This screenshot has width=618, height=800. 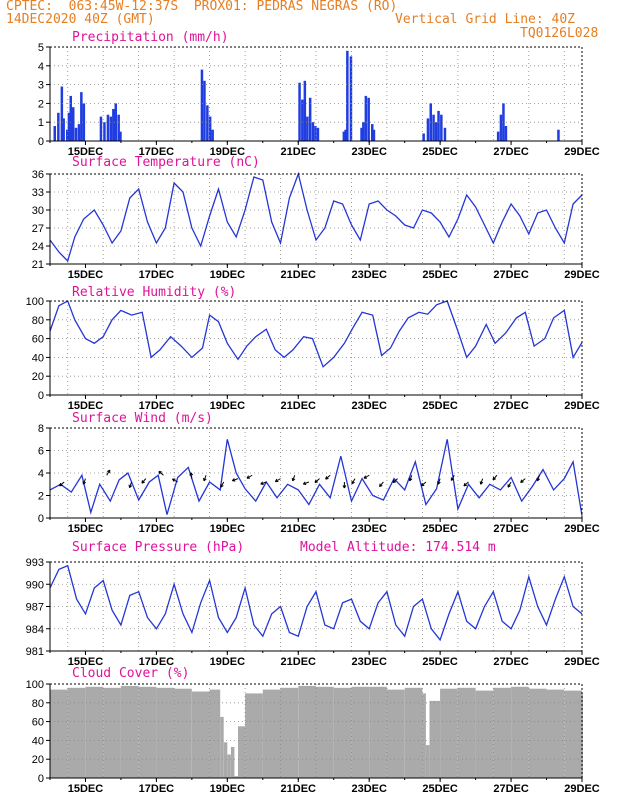 What do you see at coordinates (38, 229) in the screenshot?
I see `y-tick-label: 27` at bounding box center [38, 229].